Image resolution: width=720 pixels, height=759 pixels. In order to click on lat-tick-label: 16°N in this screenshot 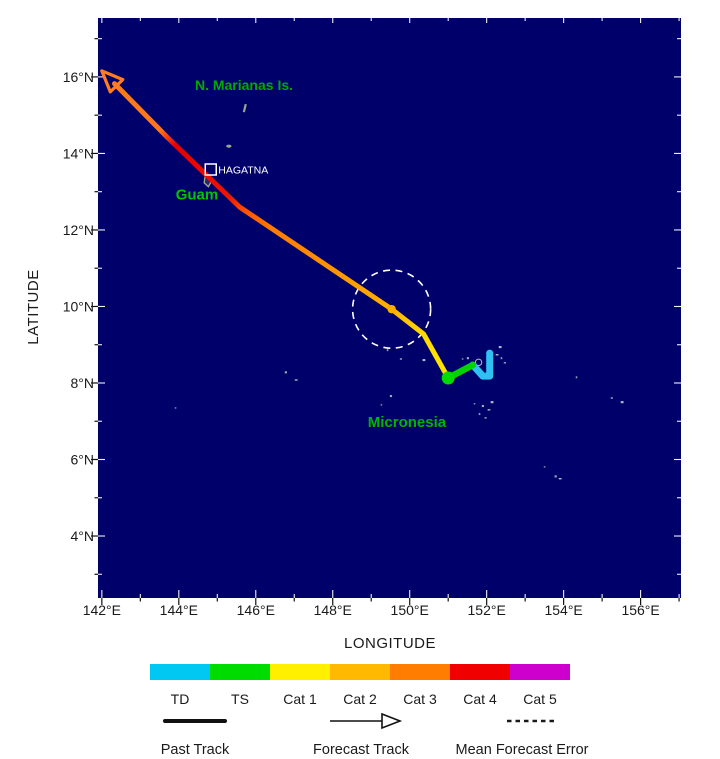, I will do `click(78, 77)`.